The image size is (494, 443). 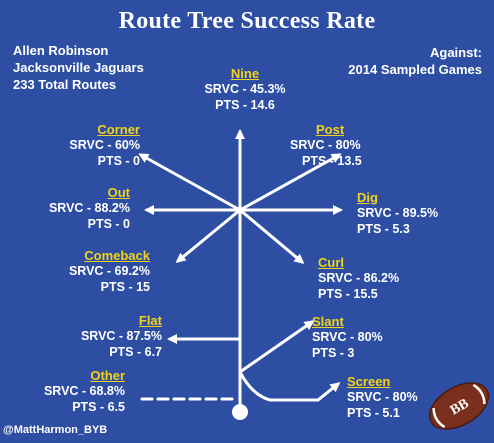 What do you see at coordinates (65, 84) in the screenshot?
I see `player-total-routes: 233 Total Routes` at bounding box center [65, 84].